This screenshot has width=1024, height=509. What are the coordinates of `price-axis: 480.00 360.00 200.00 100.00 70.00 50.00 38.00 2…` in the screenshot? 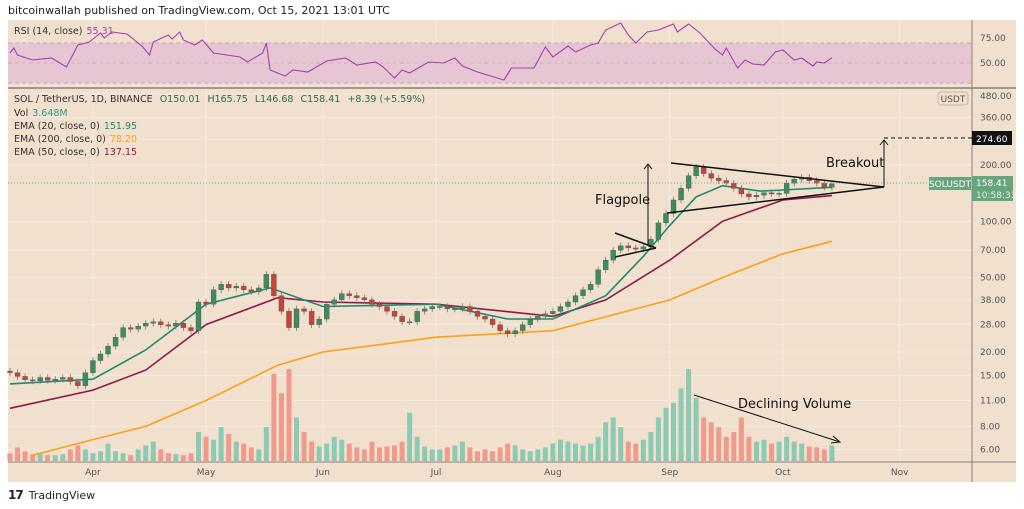 It's located at (996, 274).